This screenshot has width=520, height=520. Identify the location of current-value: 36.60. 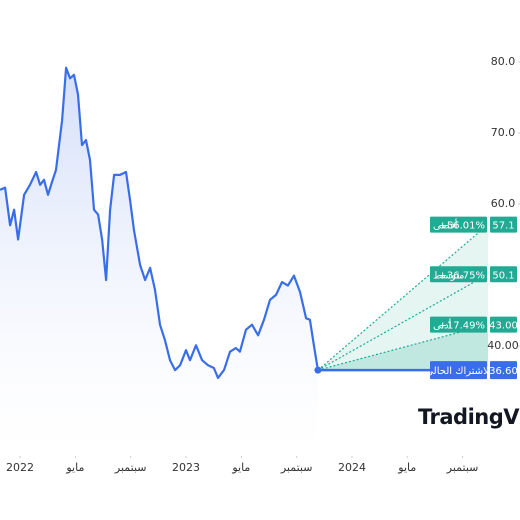
(503, 371).